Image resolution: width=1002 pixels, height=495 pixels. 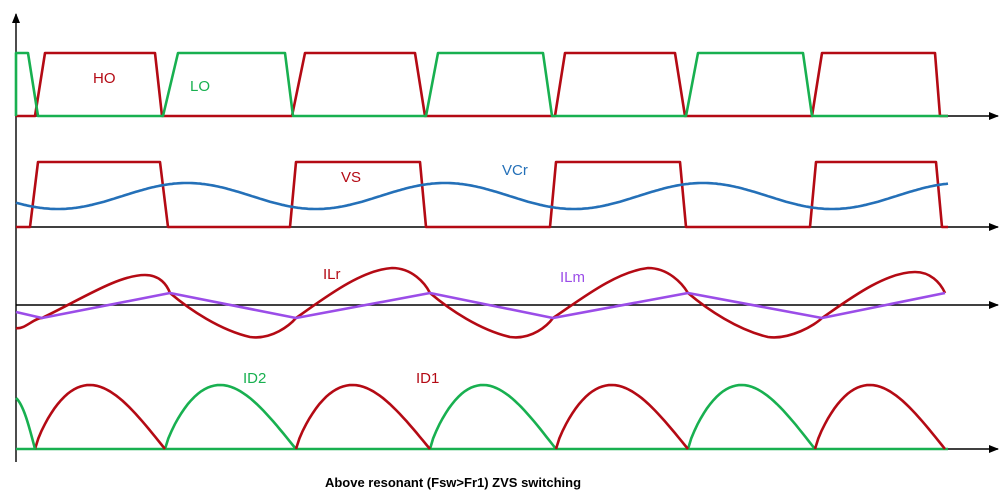 I want to click on ho-waveform, so click(x=482, y=84).